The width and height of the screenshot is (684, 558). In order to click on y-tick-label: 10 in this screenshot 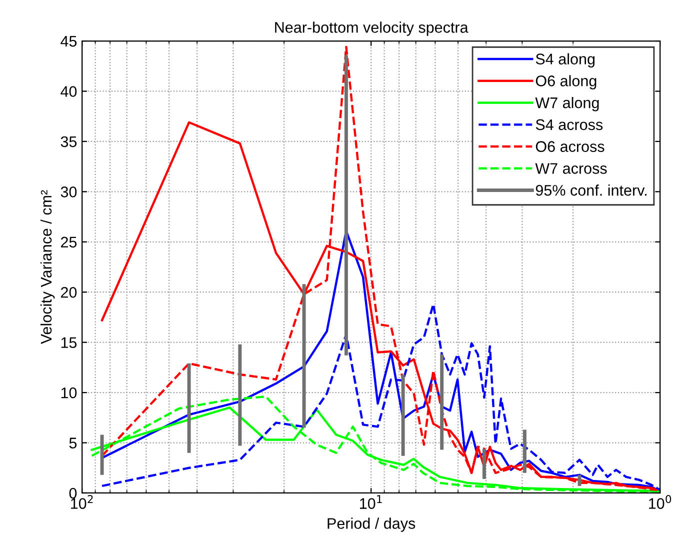, I will do `click(69, 392)`.